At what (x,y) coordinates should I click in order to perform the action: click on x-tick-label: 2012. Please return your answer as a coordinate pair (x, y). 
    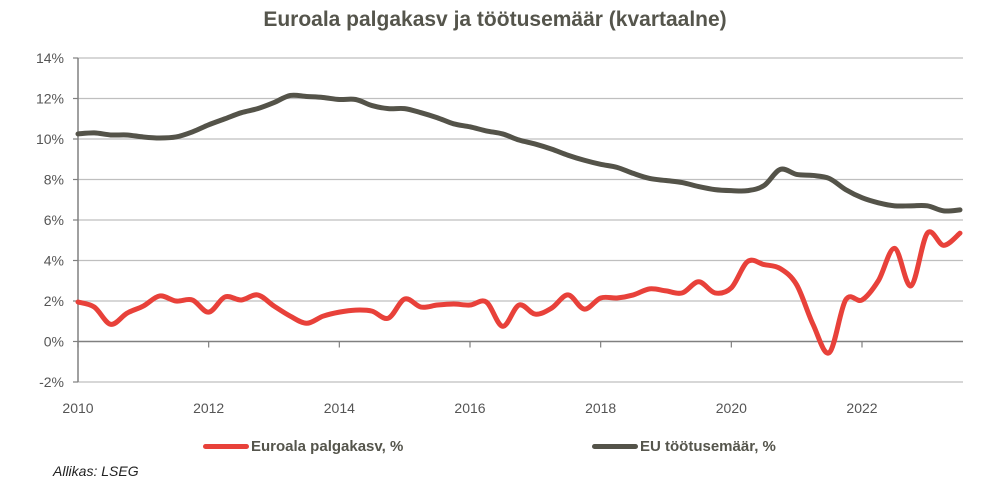
    Looking at the image, I should click on (208, 408).